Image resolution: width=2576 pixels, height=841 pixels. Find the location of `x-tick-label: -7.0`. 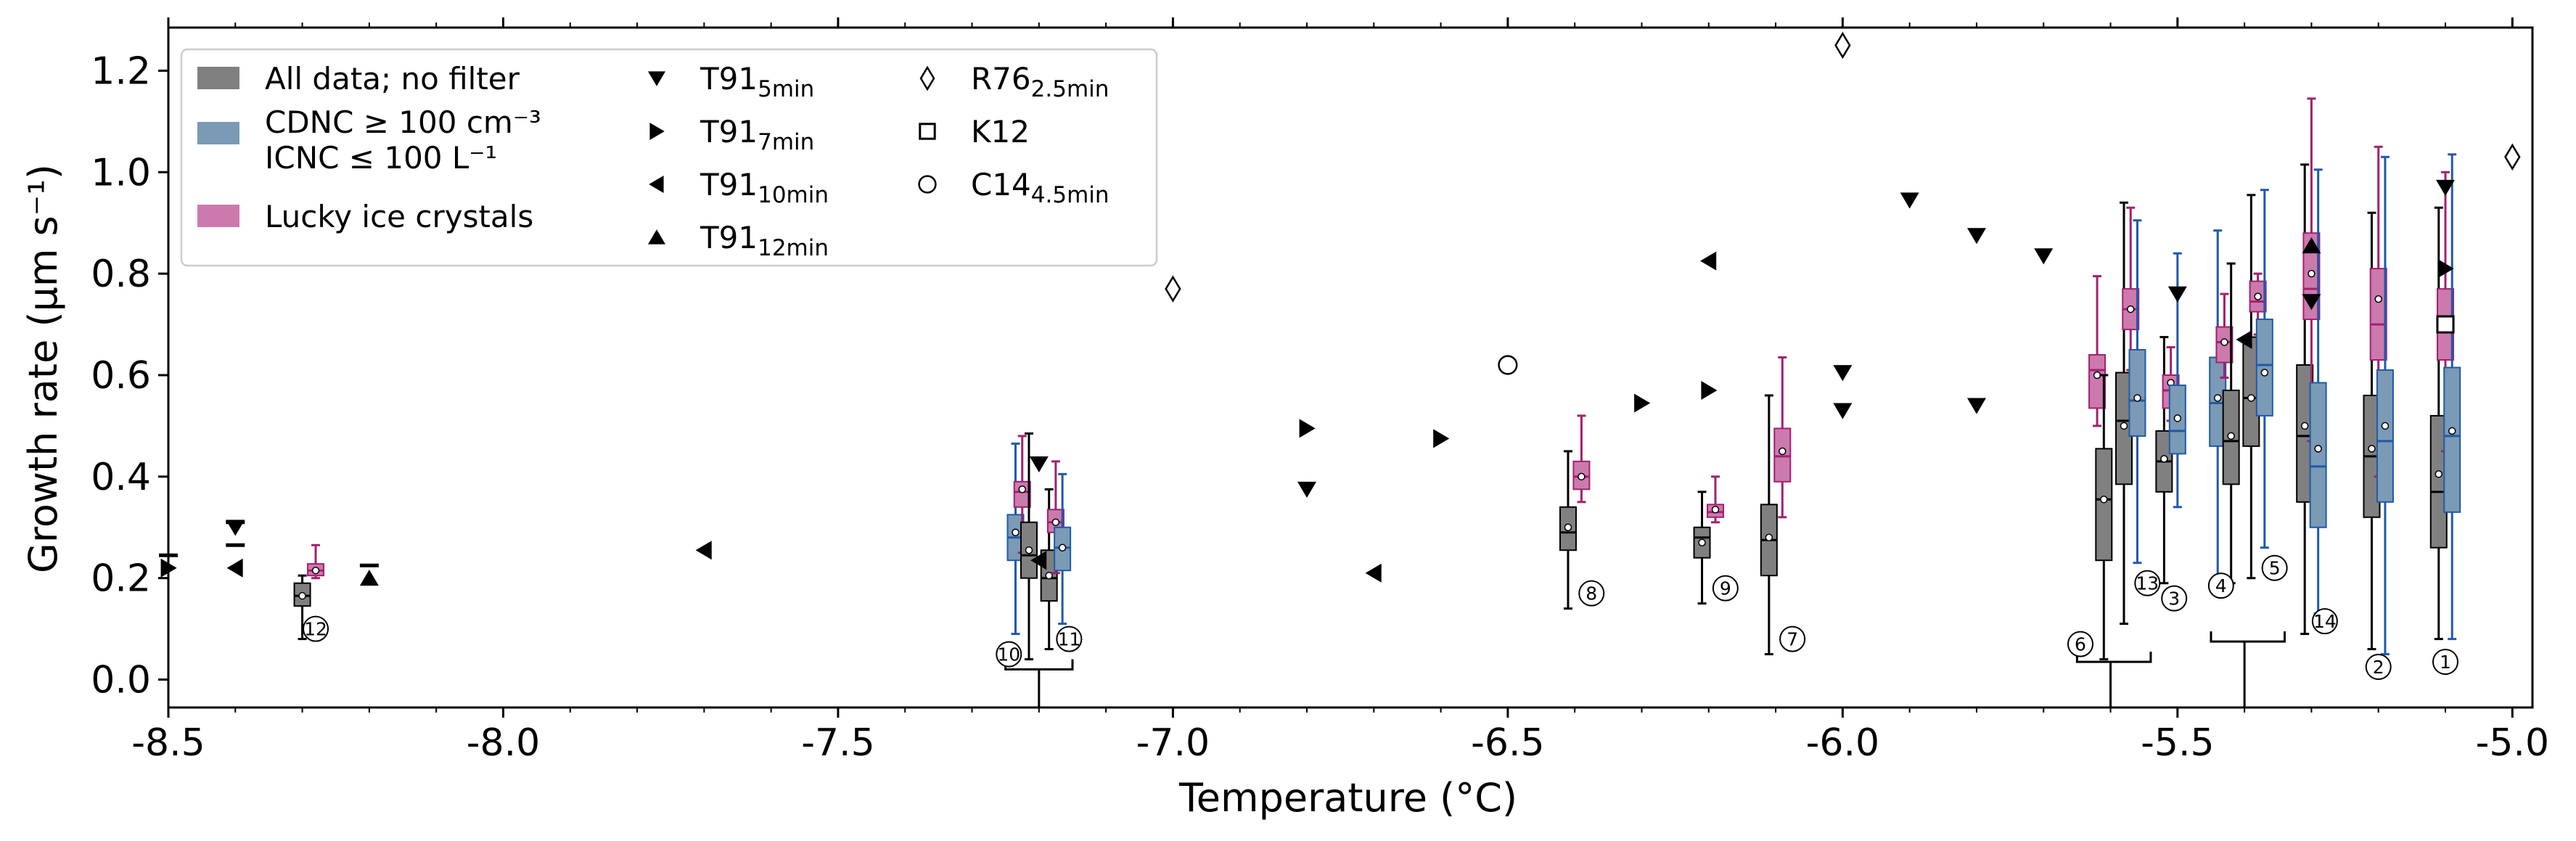

x-tick-label: -7.0 is located at coordinates (1173, 743).